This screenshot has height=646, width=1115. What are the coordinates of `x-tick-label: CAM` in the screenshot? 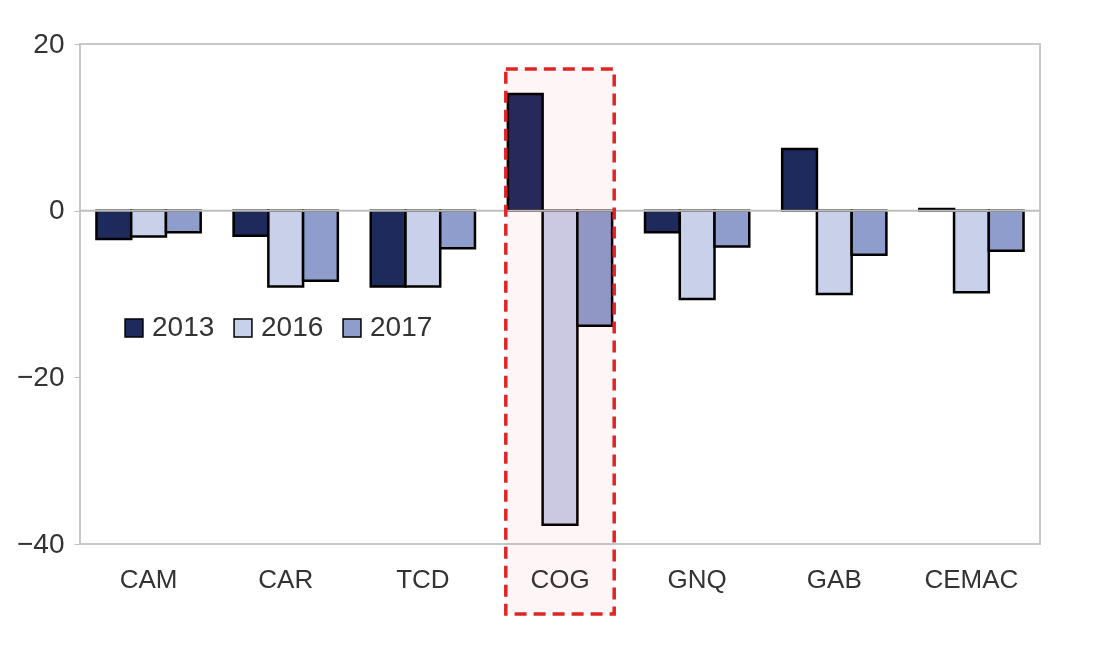 It's located at (148, 578).